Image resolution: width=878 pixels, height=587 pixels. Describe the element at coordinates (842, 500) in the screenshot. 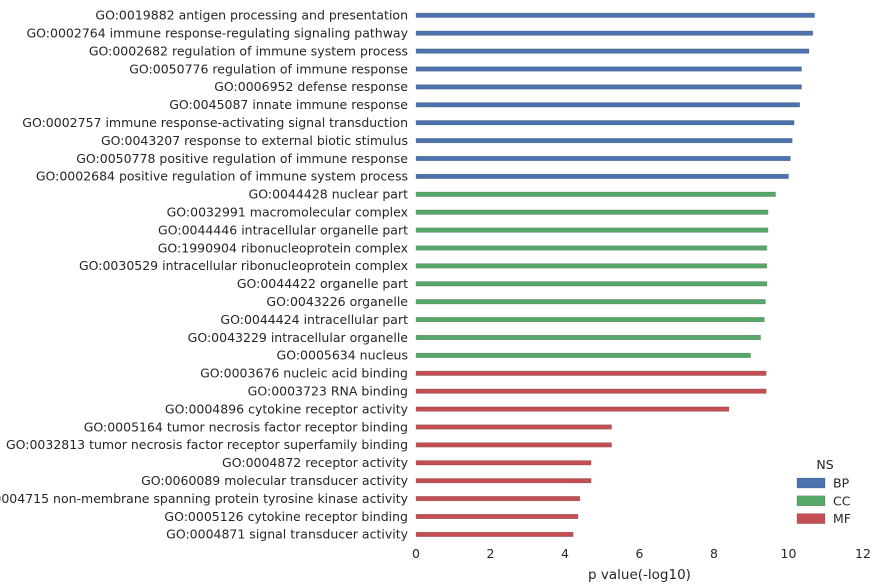

I see `legend-label-cc: CC` at that location.